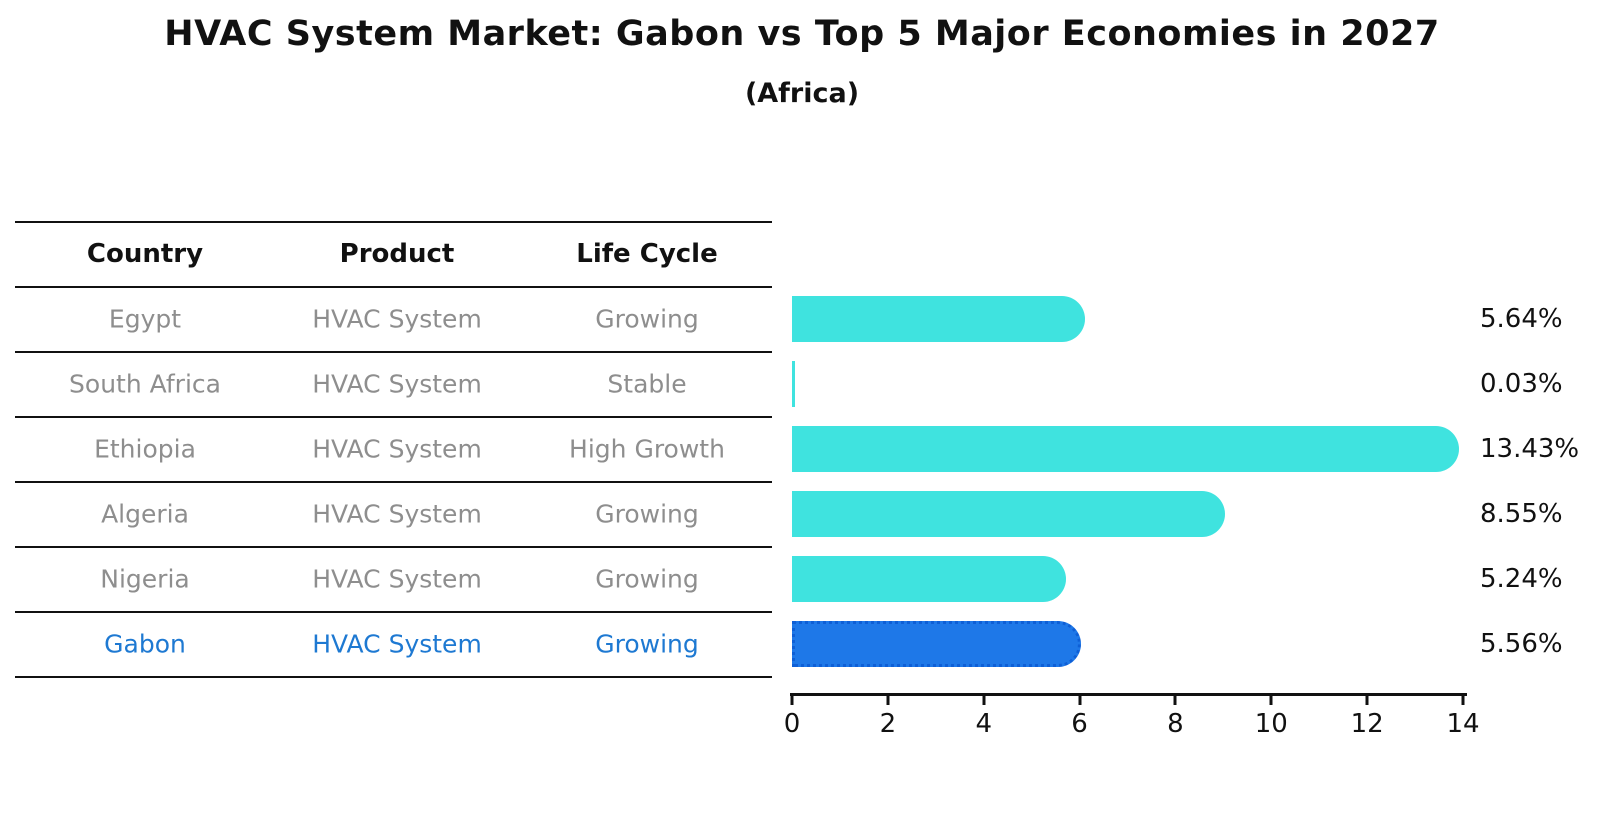 This screenshot has height=823, width=1604. I want to click on table-cell: Ethiopia, so click(145, 448).